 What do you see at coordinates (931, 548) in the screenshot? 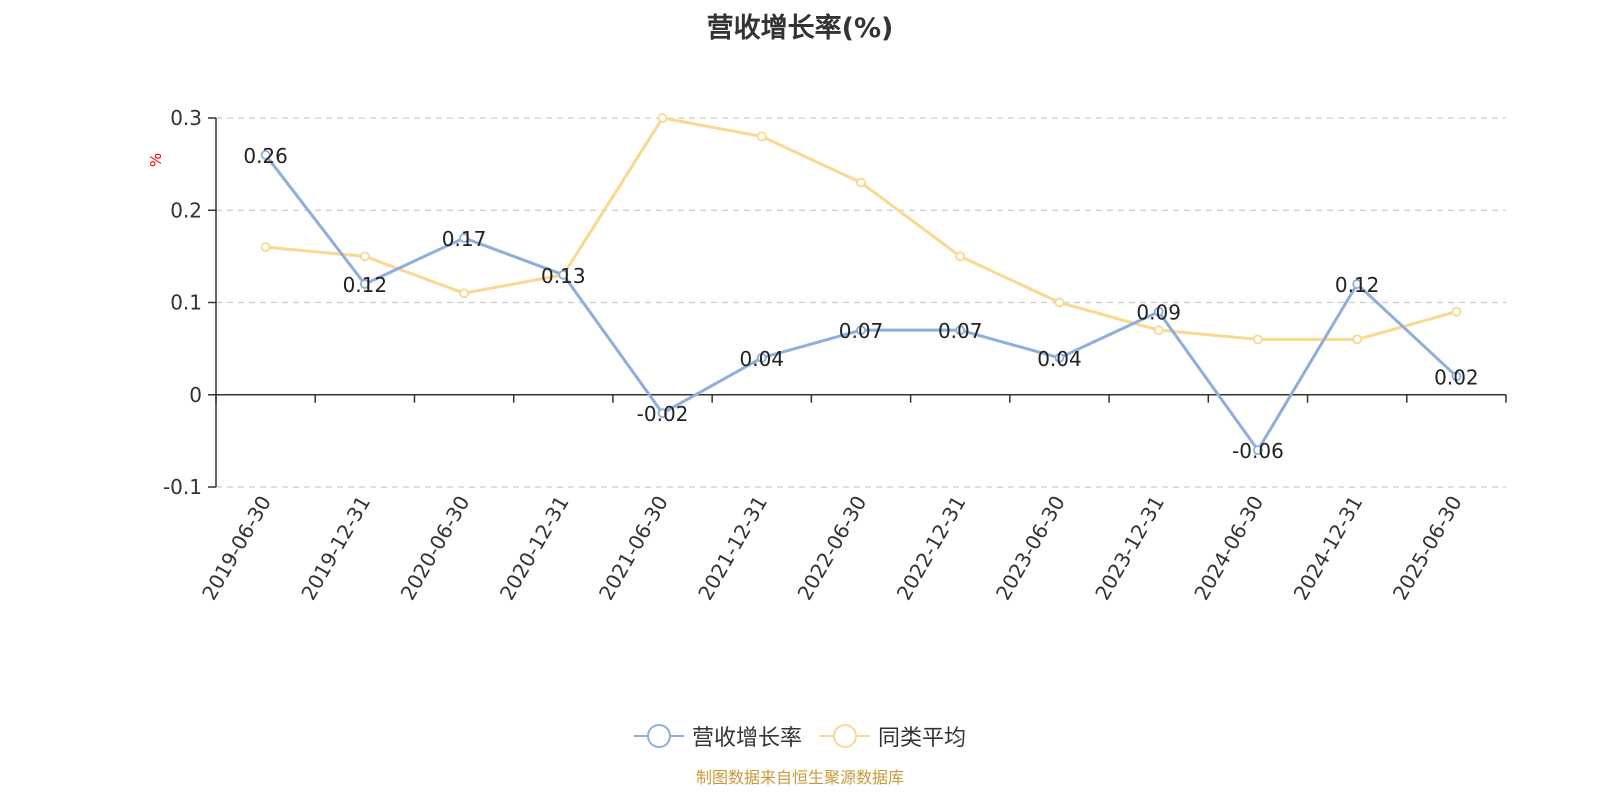
I see `x-tick-label: 2022-12-31` at bounding box center [931, 548].